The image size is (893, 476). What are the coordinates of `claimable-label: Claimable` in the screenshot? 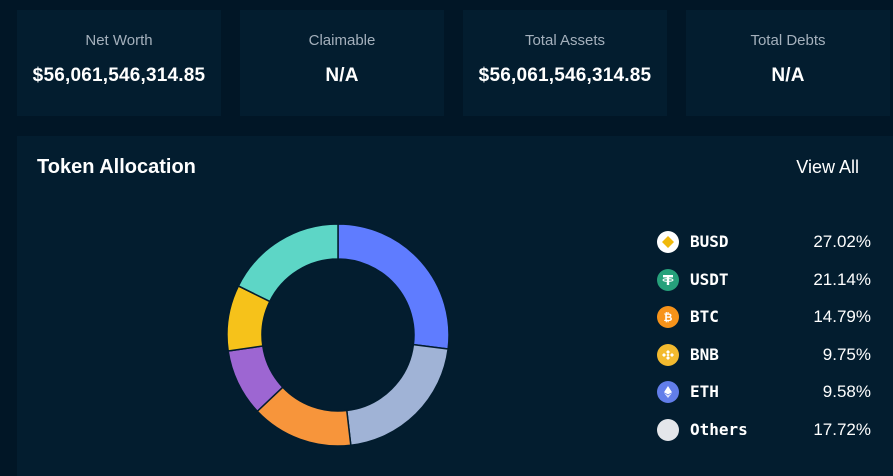 It's located at (342, 40).